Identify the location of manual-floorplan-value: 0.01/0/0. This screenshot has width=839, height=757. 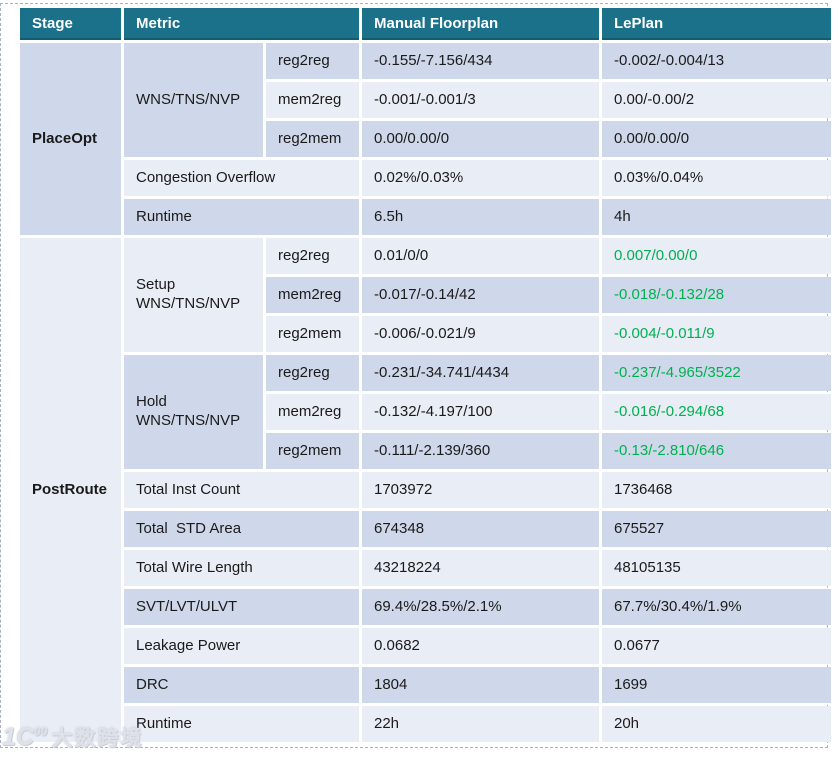
(480, 256).